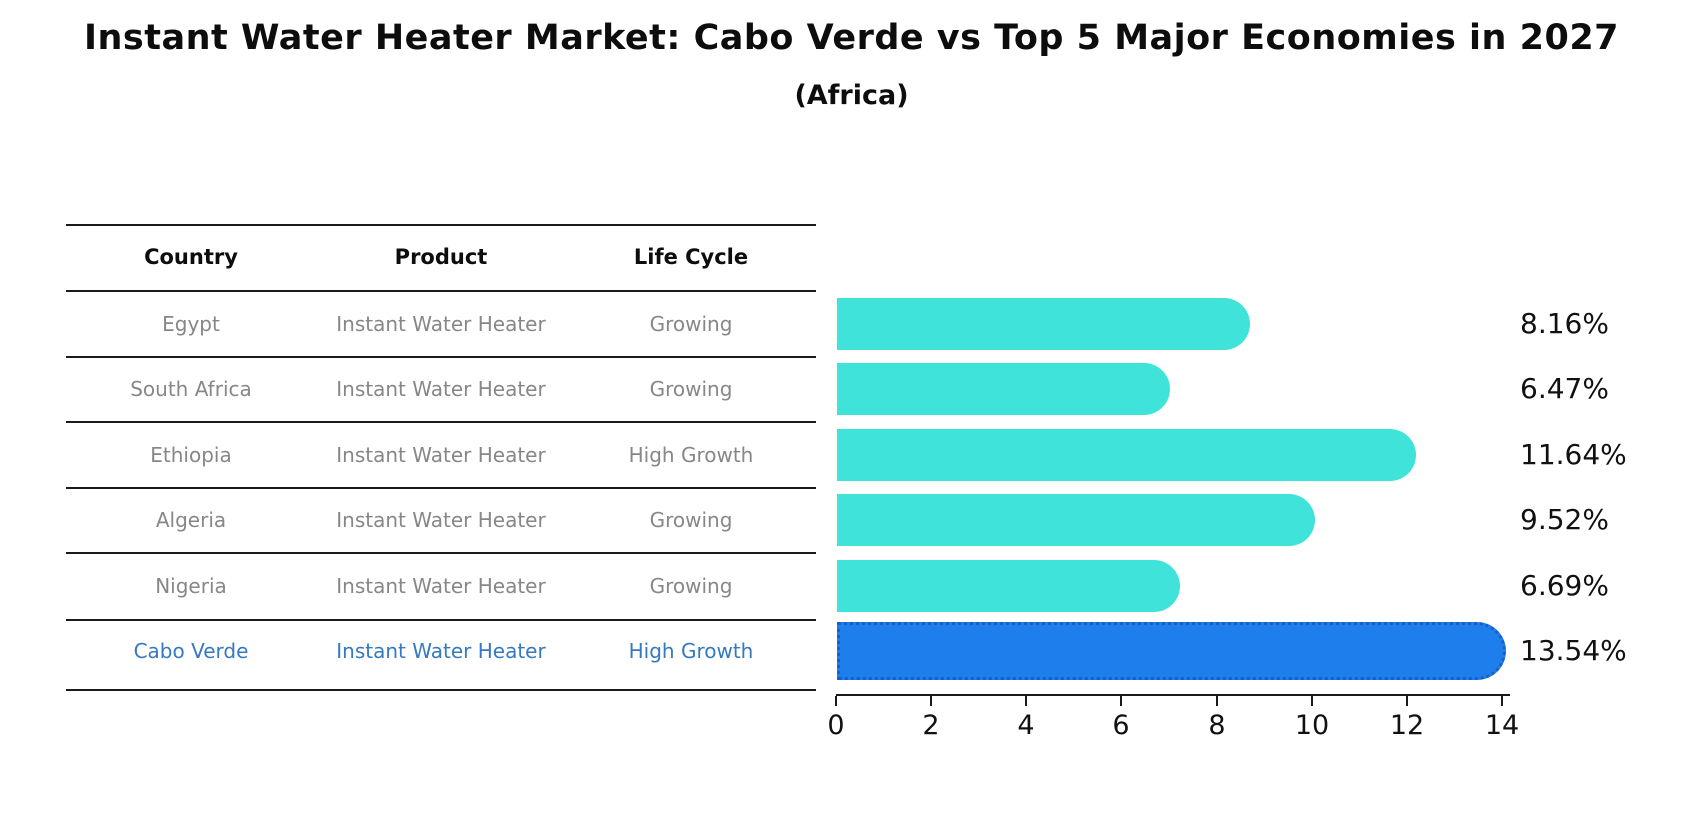  What do you see at coordinates (1573, 650) in the screenshot?
I see `bar-value-label: 13.54%` at bounding box center [1573, 650].